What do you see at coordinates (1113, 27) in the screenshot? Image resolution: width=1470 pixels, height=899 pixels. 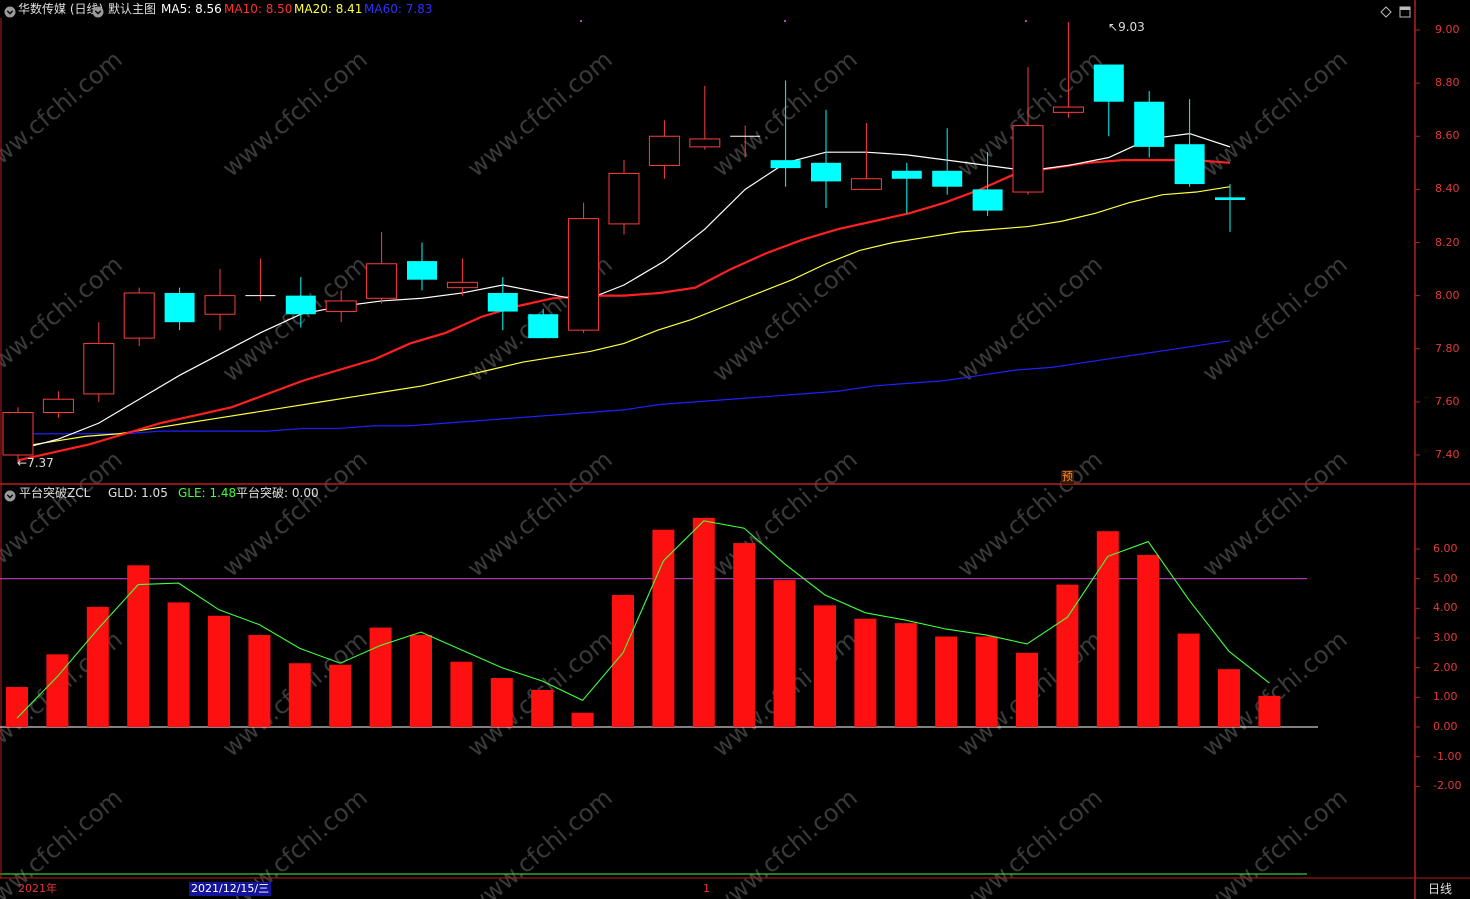 I see `arrow-icon: ↖` at bounding box center [1113, 27].